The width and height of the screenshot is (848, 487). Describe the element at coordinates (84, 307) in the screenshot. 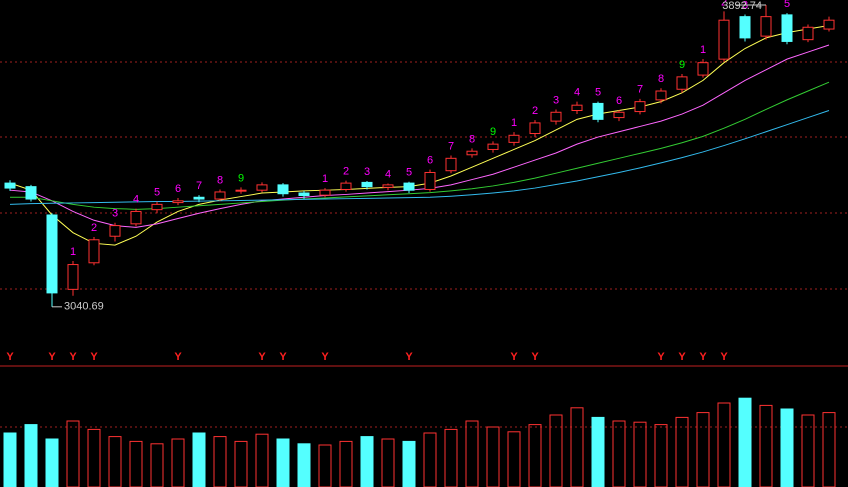

I see `low-price-label: 3040.69` at that location.